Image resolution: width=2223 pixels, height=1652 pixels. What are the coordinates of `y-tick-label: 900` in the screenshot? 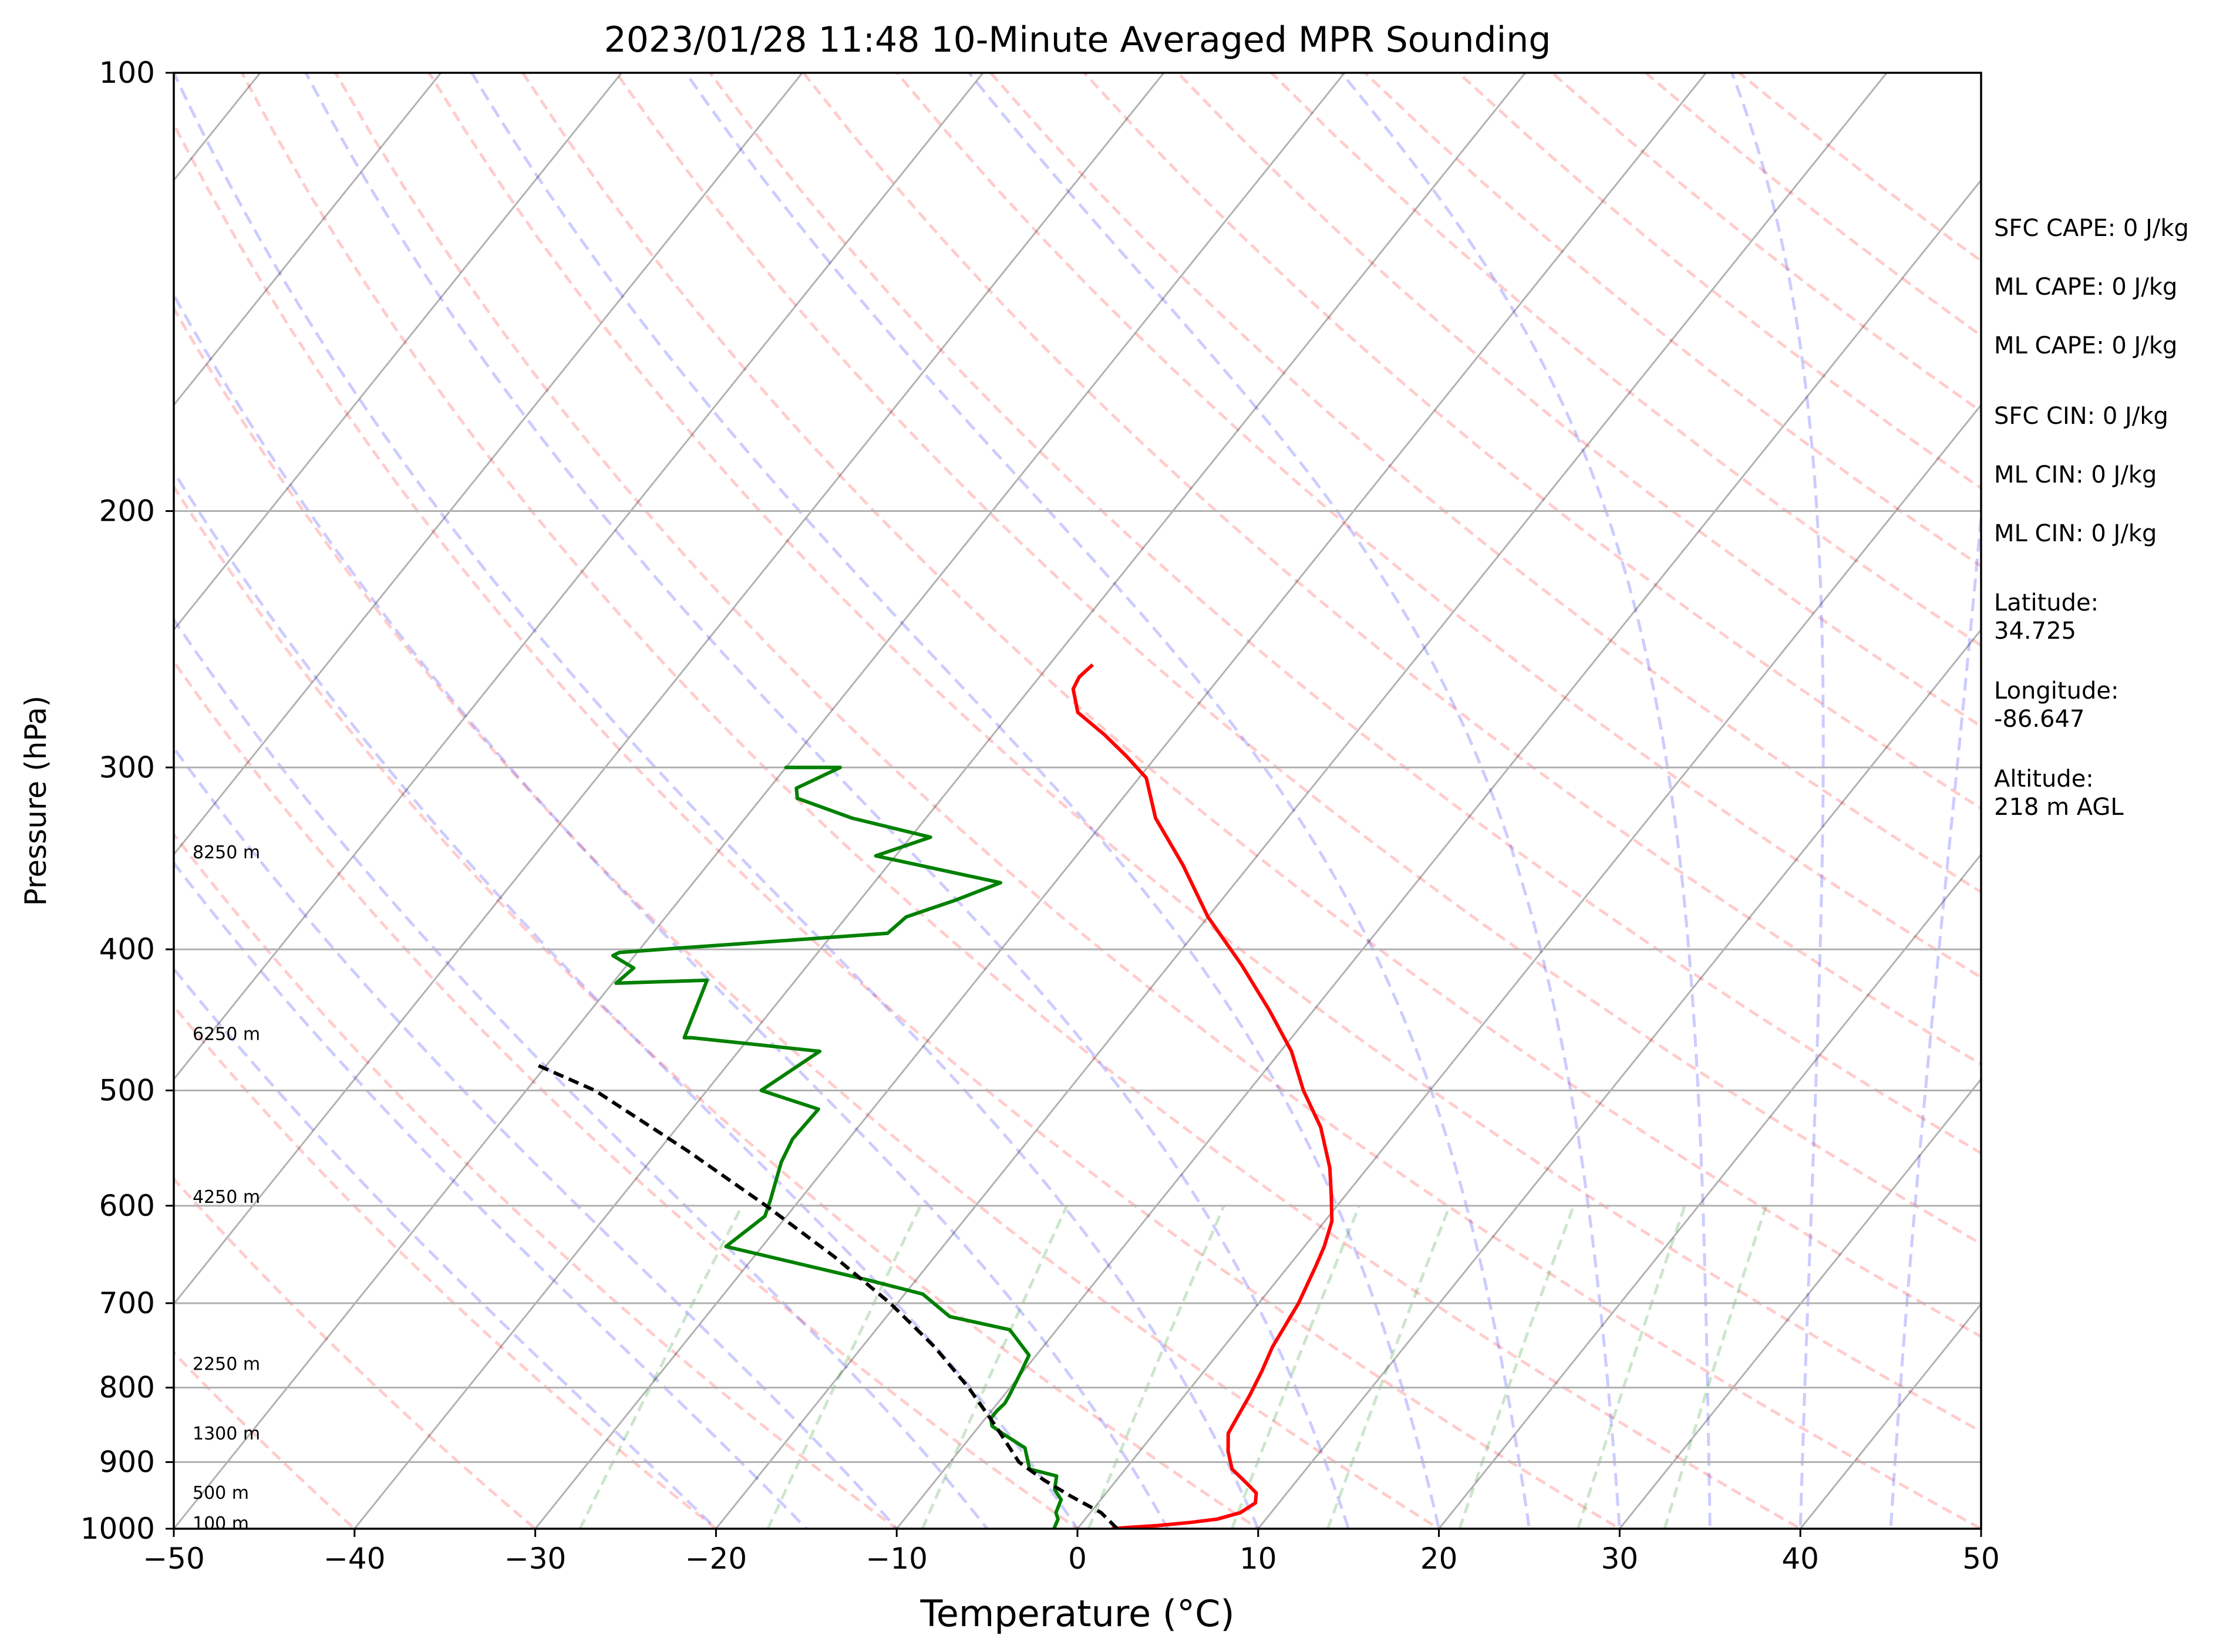 It's located at (127, 1462).